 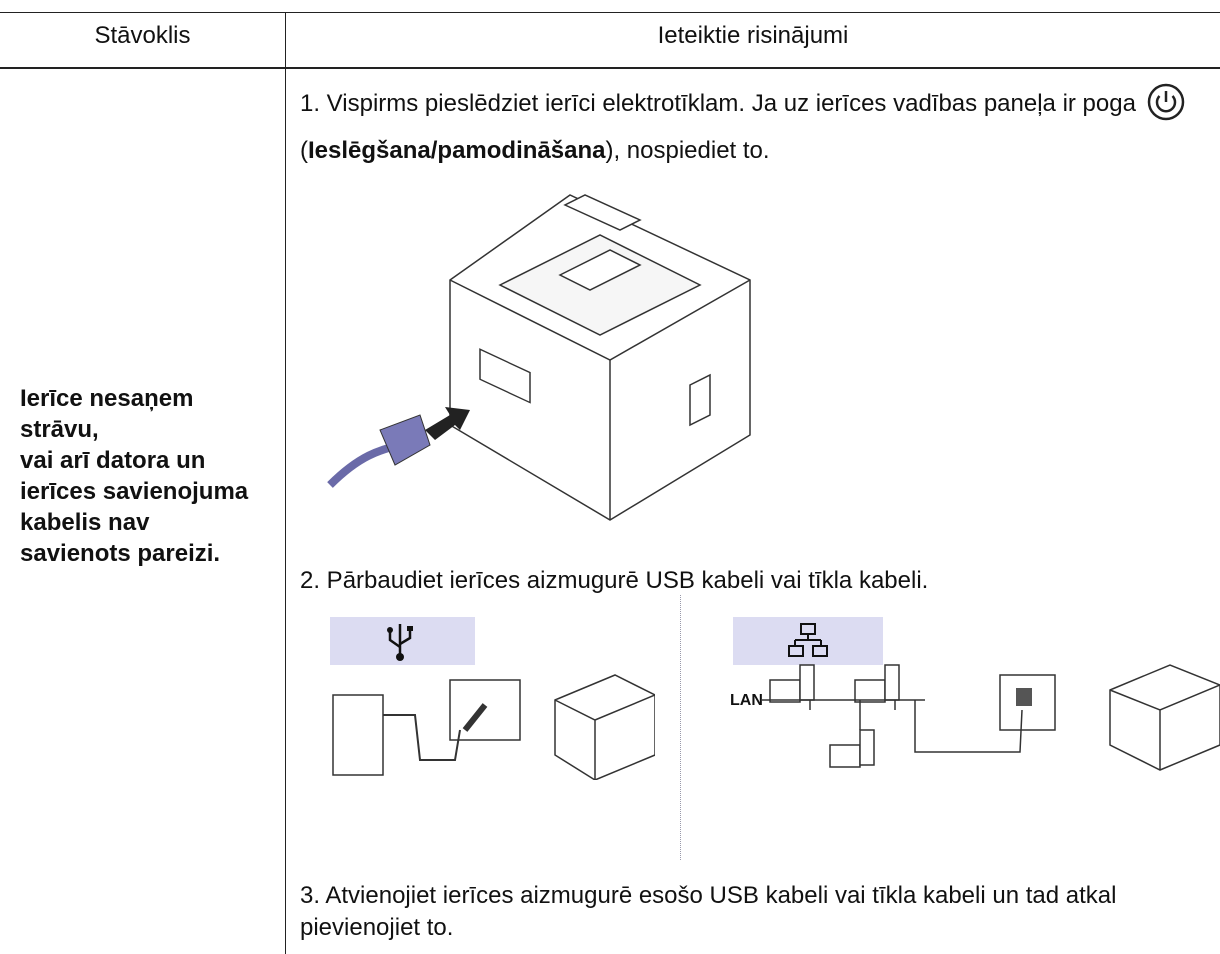 What do you see at coordinates (457, 150) in the screenshot?
I see `step-bold: Ieslēgšana/pamodināšana` at bounding box center [457, 150].